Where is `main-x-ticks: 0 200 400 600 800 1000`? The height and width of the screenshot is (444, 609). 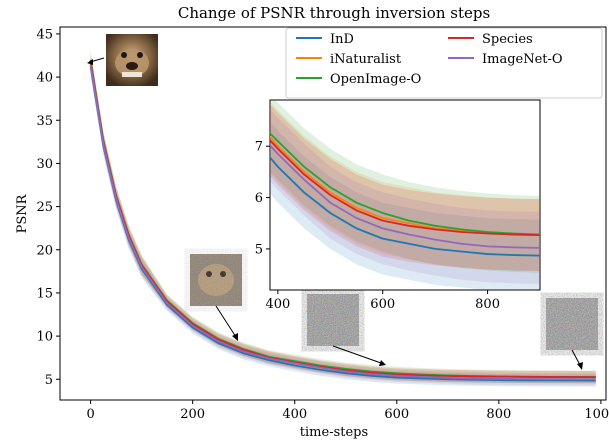 main-x-ticks: 0 200 400 600 800 1000 is located at coordinates (347, 411).